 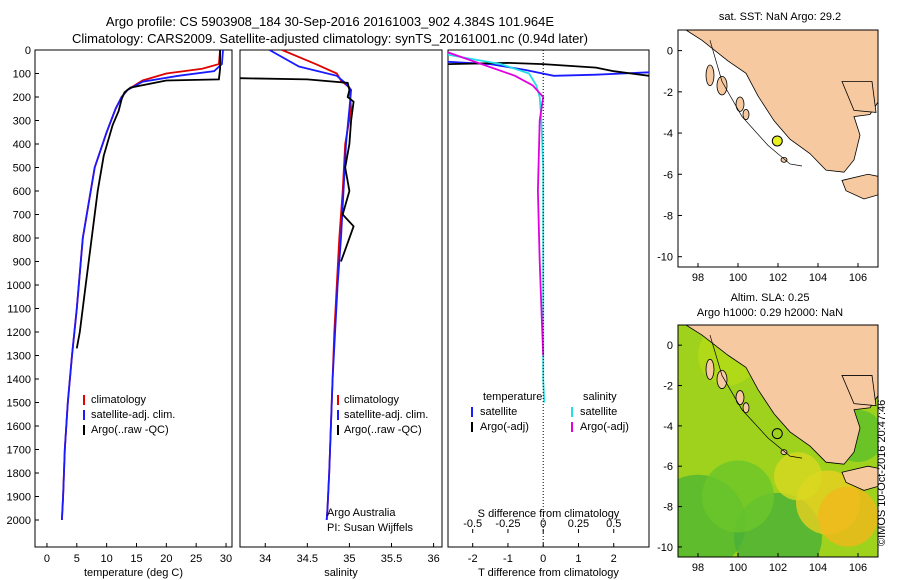 I want to click on sla-patch, so click(x=798, y=476).